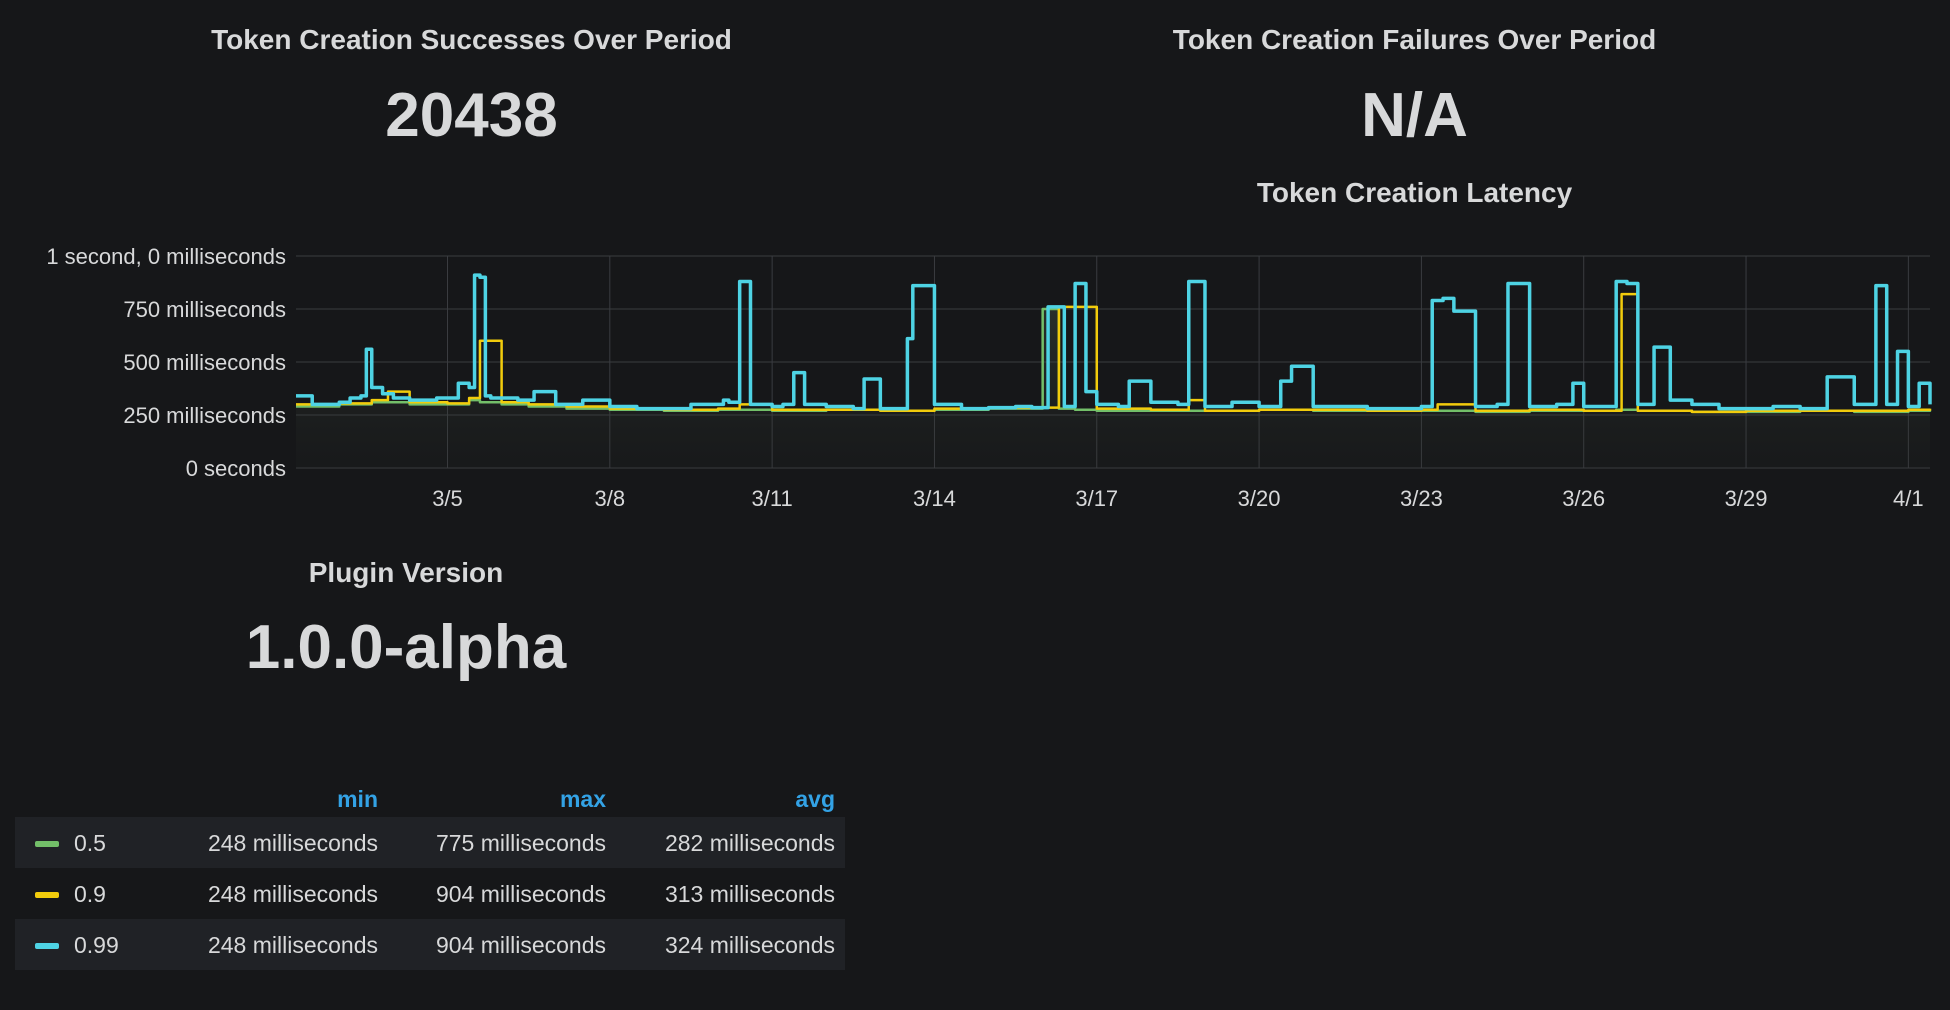 The image size is (1950, 1010). I want to click on x-tick-label: 4/1, so click(1908, 498).